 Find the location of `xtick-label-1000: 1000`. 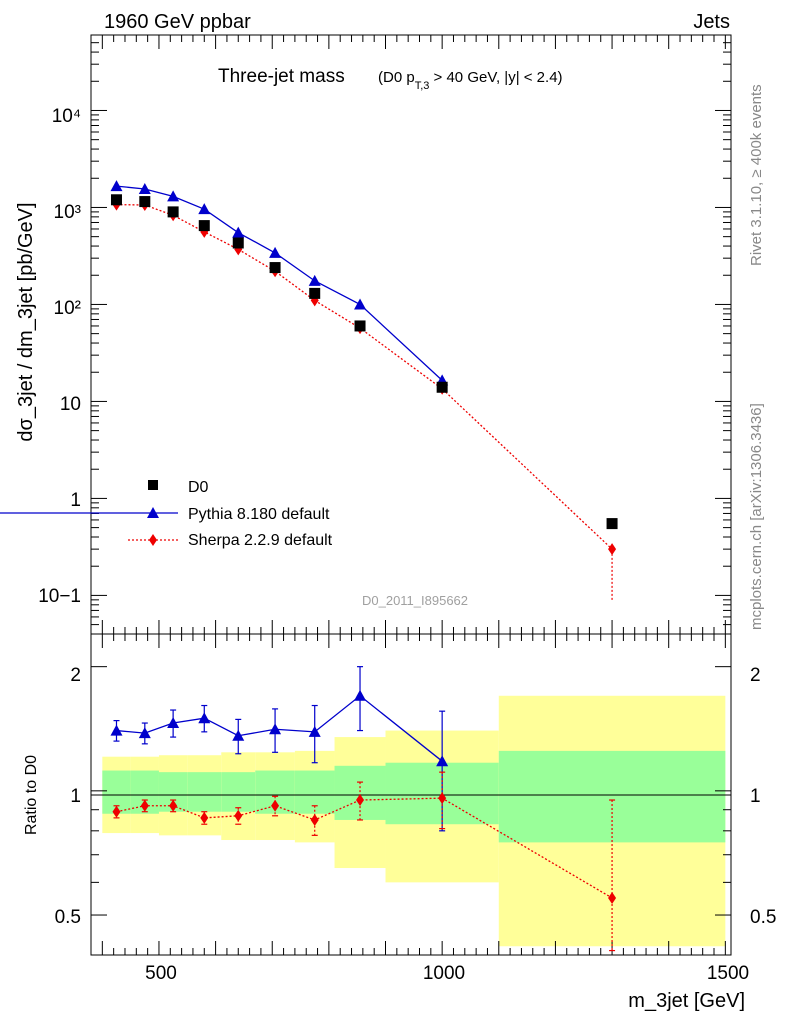

xtick-label-1000: 1000 is located at coordinates (444, 973).